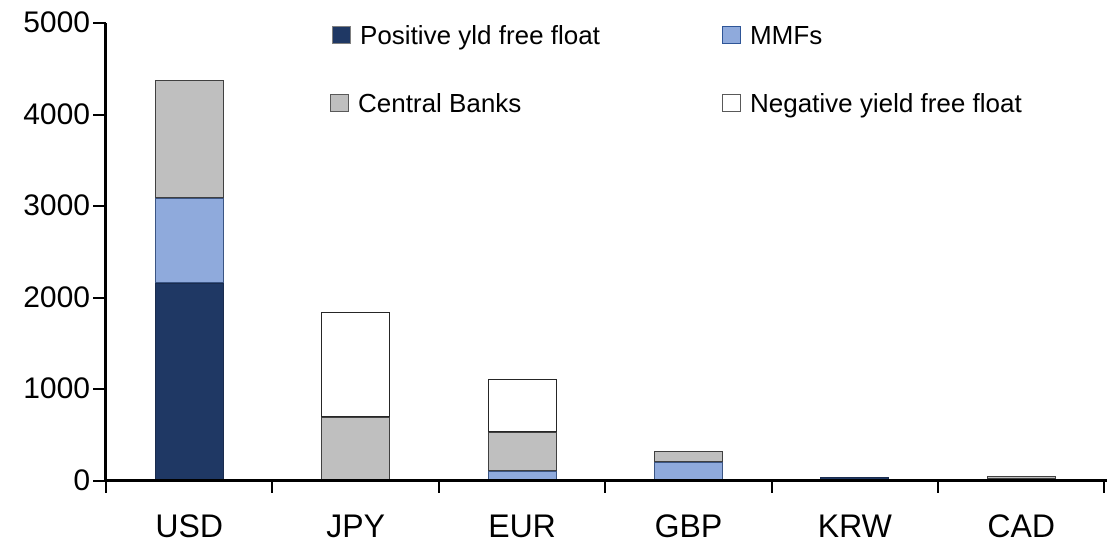 This screenshot has height=556, width=1109. I want to click on y-axis-label-0: 0, so click(81, 480).